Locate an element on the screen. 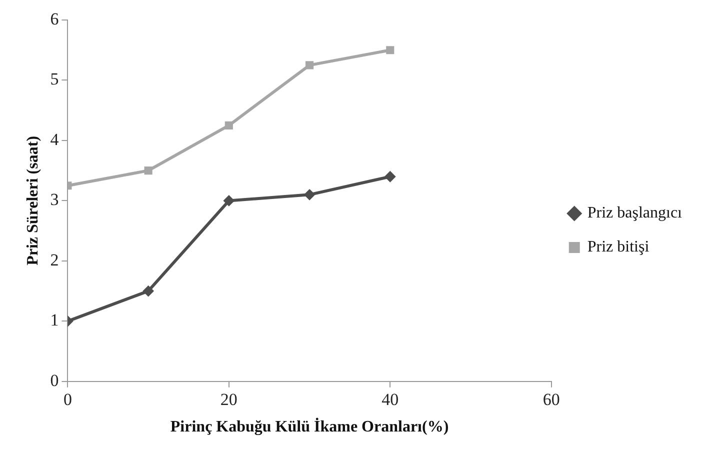  y-tick-label: 5 is located at coordinates (54, 79).